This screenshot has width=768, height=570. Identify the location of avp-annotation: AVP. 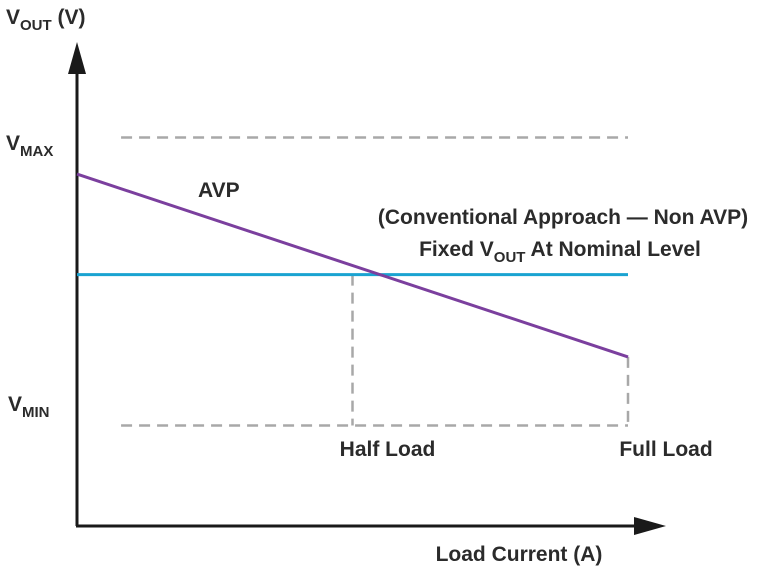
(219, 190).